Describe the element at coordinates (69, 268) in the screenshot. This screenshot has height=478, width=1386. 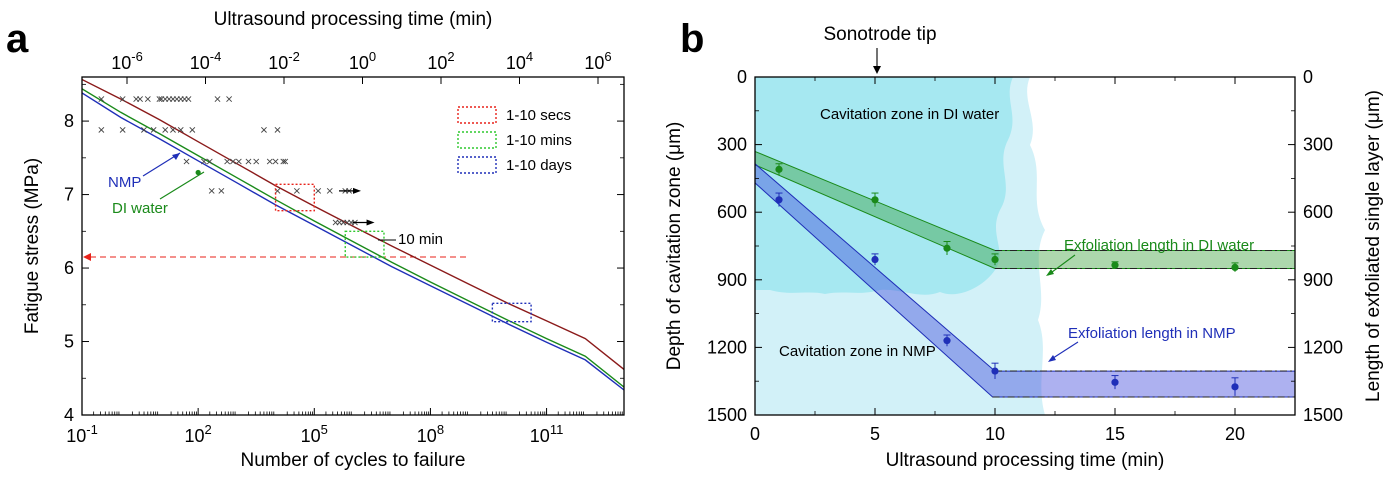
I see `y-tick-label-a: 6` at that location.